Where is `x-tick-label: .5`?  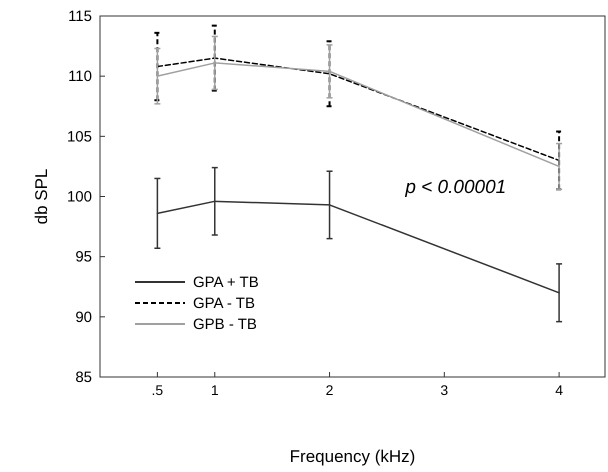 x-tick-label: .5 is located at coordinates (158, 390).